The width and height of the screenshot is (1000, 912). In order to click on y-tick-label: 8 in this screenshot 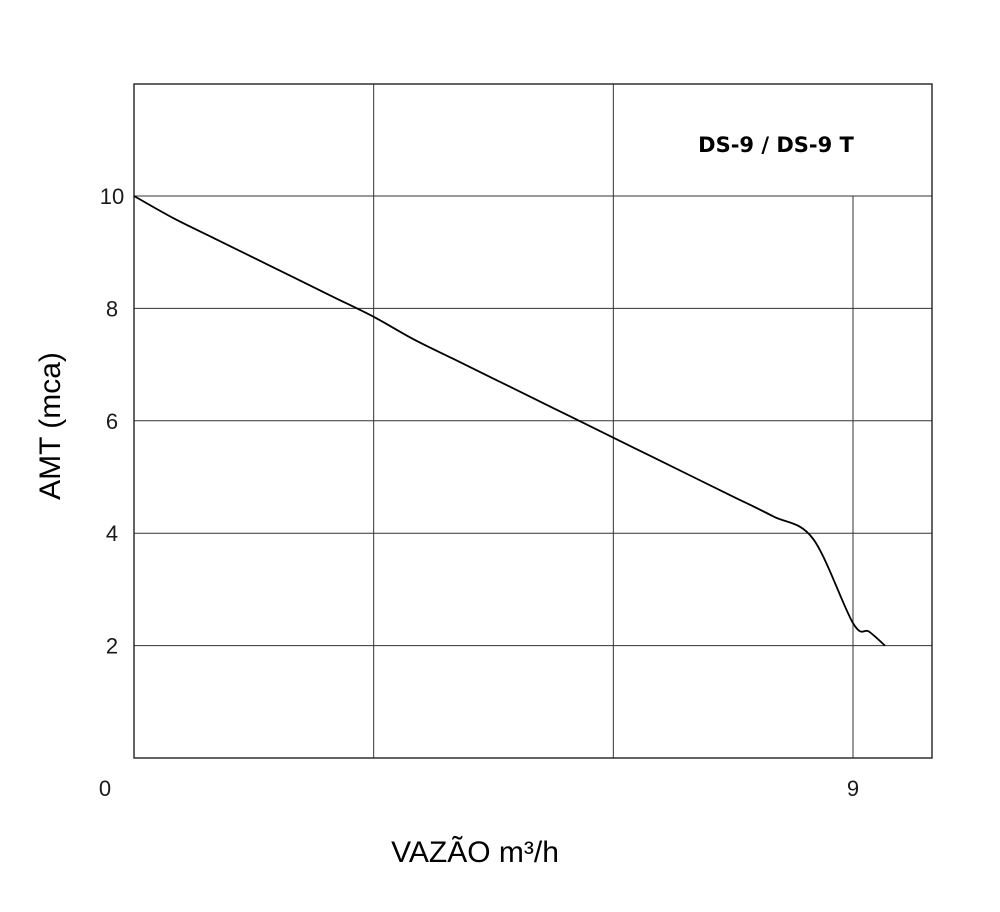, I will do `click(112, 308)`.